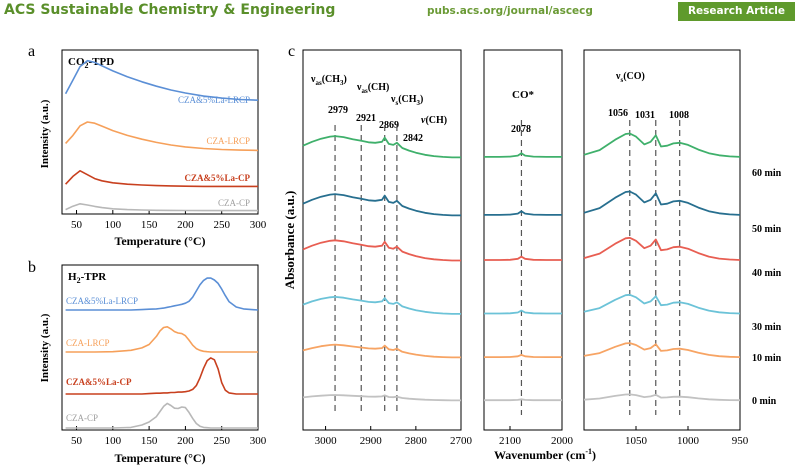  What do you see at coordinates (413, 138) in the screenshot?
I see `peak-label-2842: 2842` at bounding box center [413, 138].